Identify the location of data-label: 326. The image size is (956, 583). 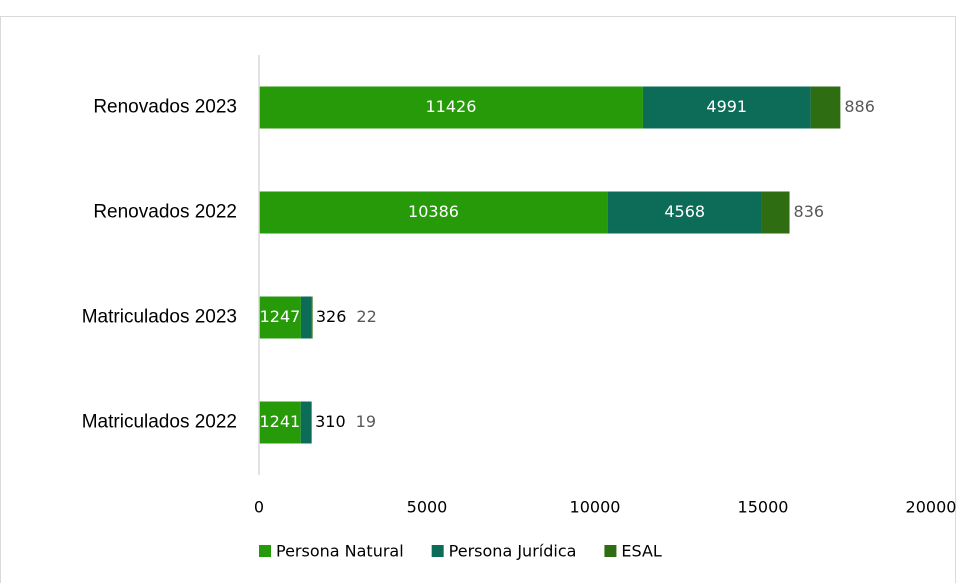
(331, 316).